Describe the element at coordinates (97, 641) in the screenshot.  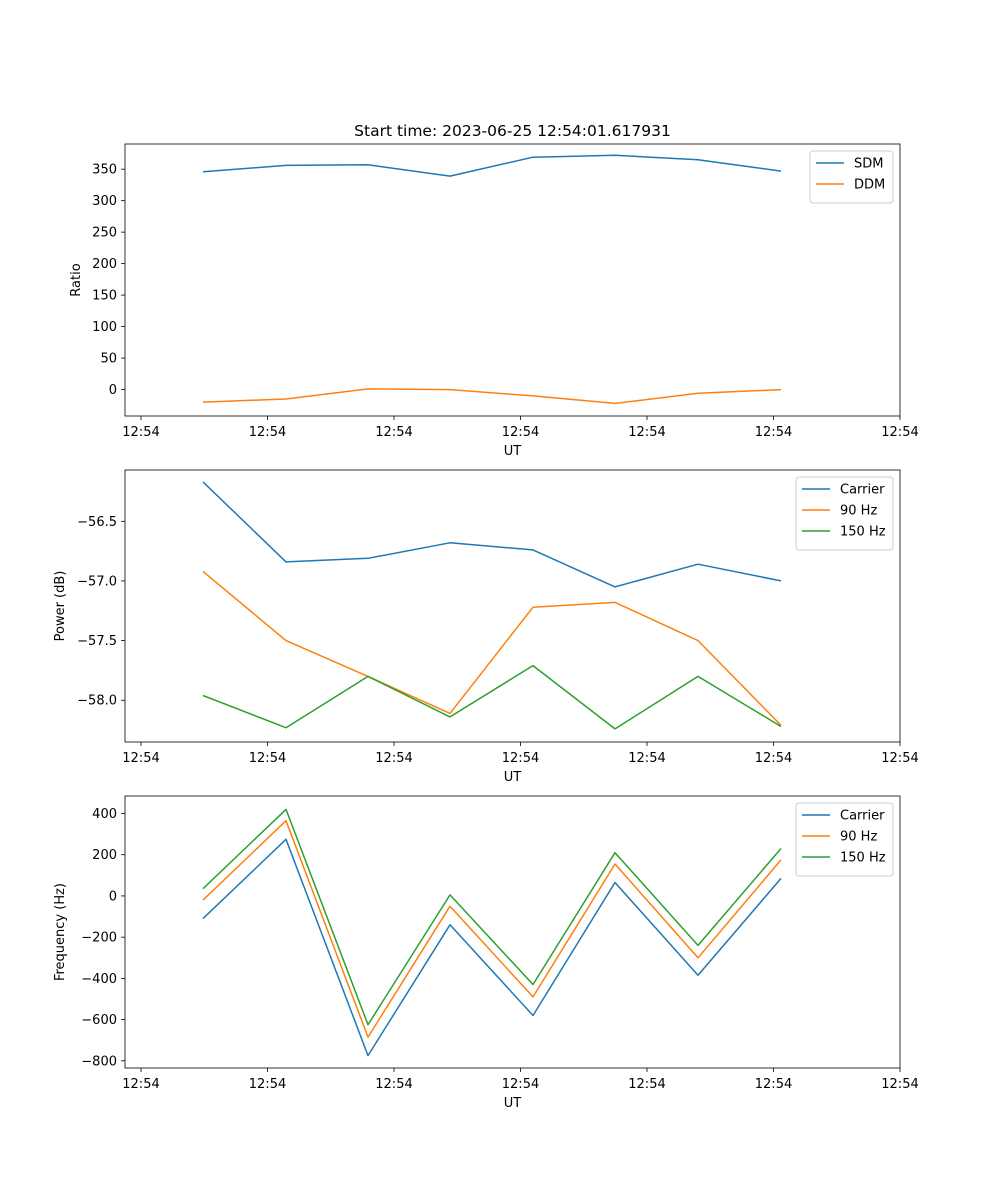
I see `y-tick-label: −57.5` at that location.